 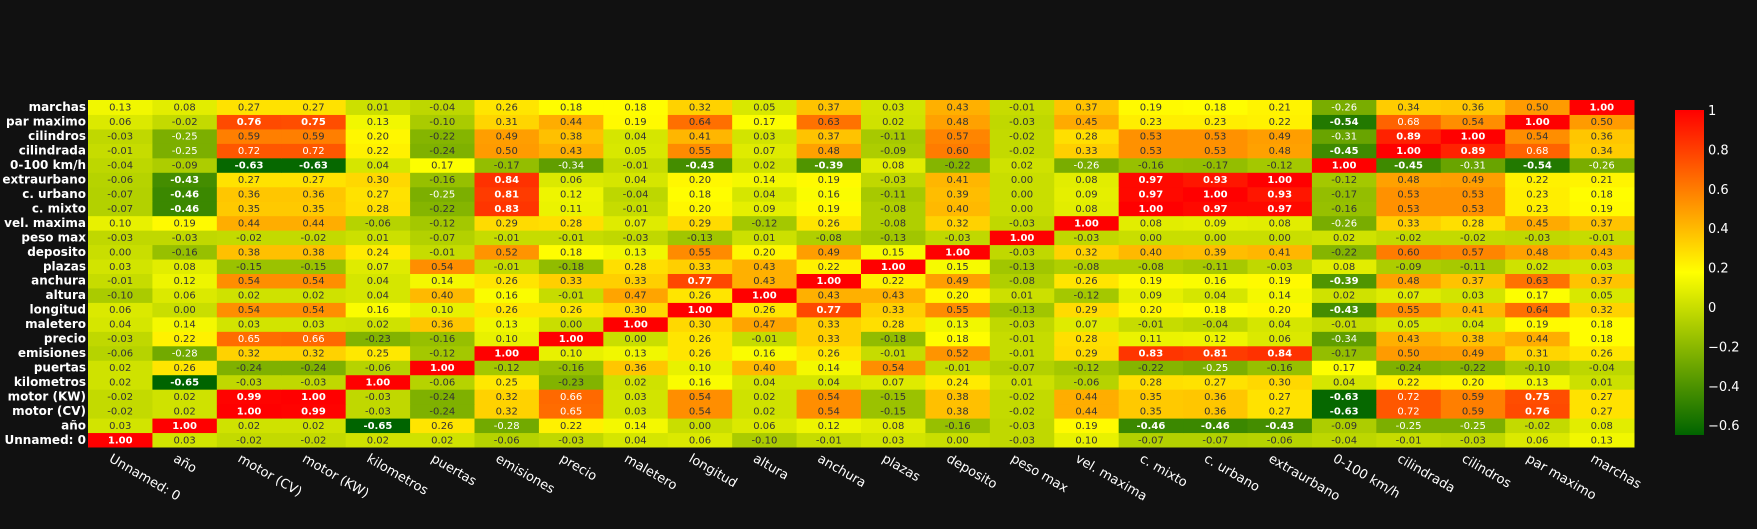 What do you see at coordinates (1473, 108) in the screenshot?
I see `cell-value-label: 0.36` at bounding box center [1473, 108].